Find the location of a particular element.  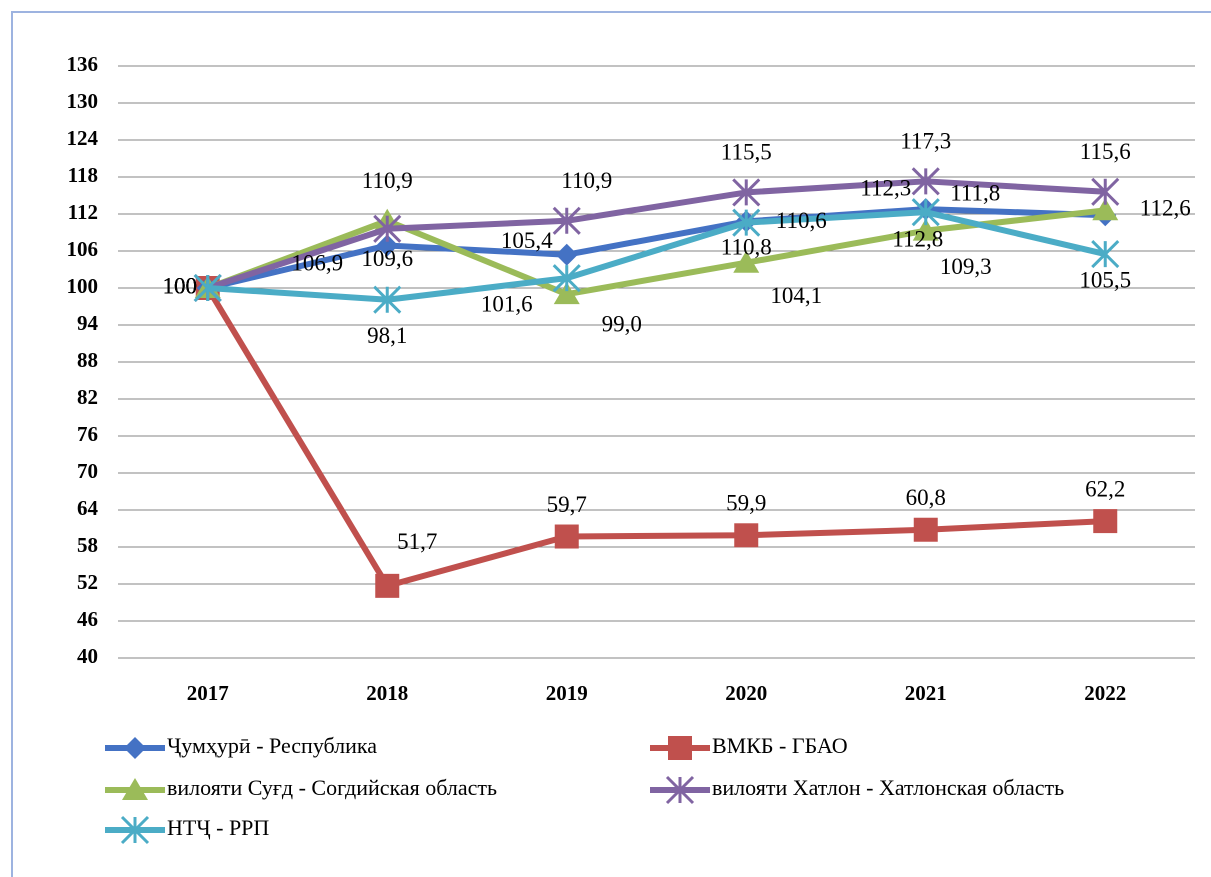

data-label: 60,8 is located at coordinates (926, 497).